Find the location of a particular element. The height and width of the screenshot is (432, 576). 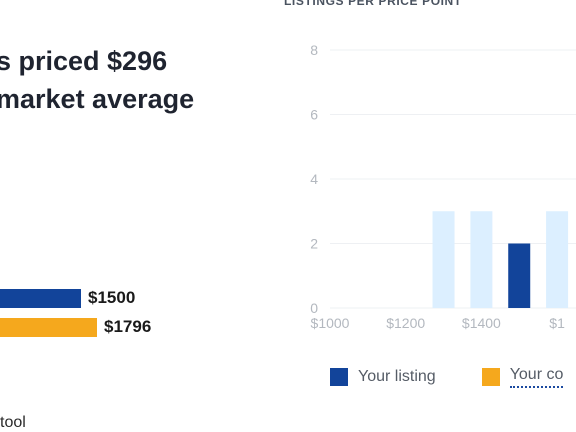

y-tick-label: 8 is located at coordinates (314, 50).